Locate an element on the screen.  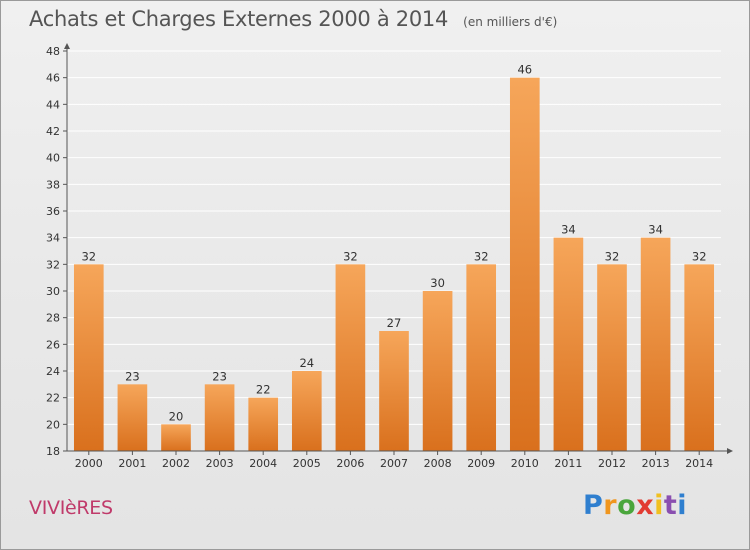
chart-title: Achats et Charges Externes 2000 à 2014 is located at coordinates (239, 19).